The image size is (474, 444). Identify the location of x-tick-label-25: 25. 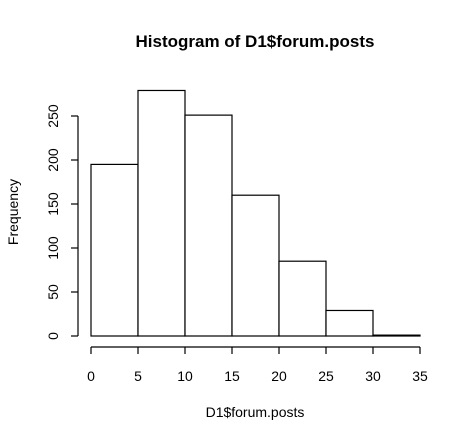
(326, 376).